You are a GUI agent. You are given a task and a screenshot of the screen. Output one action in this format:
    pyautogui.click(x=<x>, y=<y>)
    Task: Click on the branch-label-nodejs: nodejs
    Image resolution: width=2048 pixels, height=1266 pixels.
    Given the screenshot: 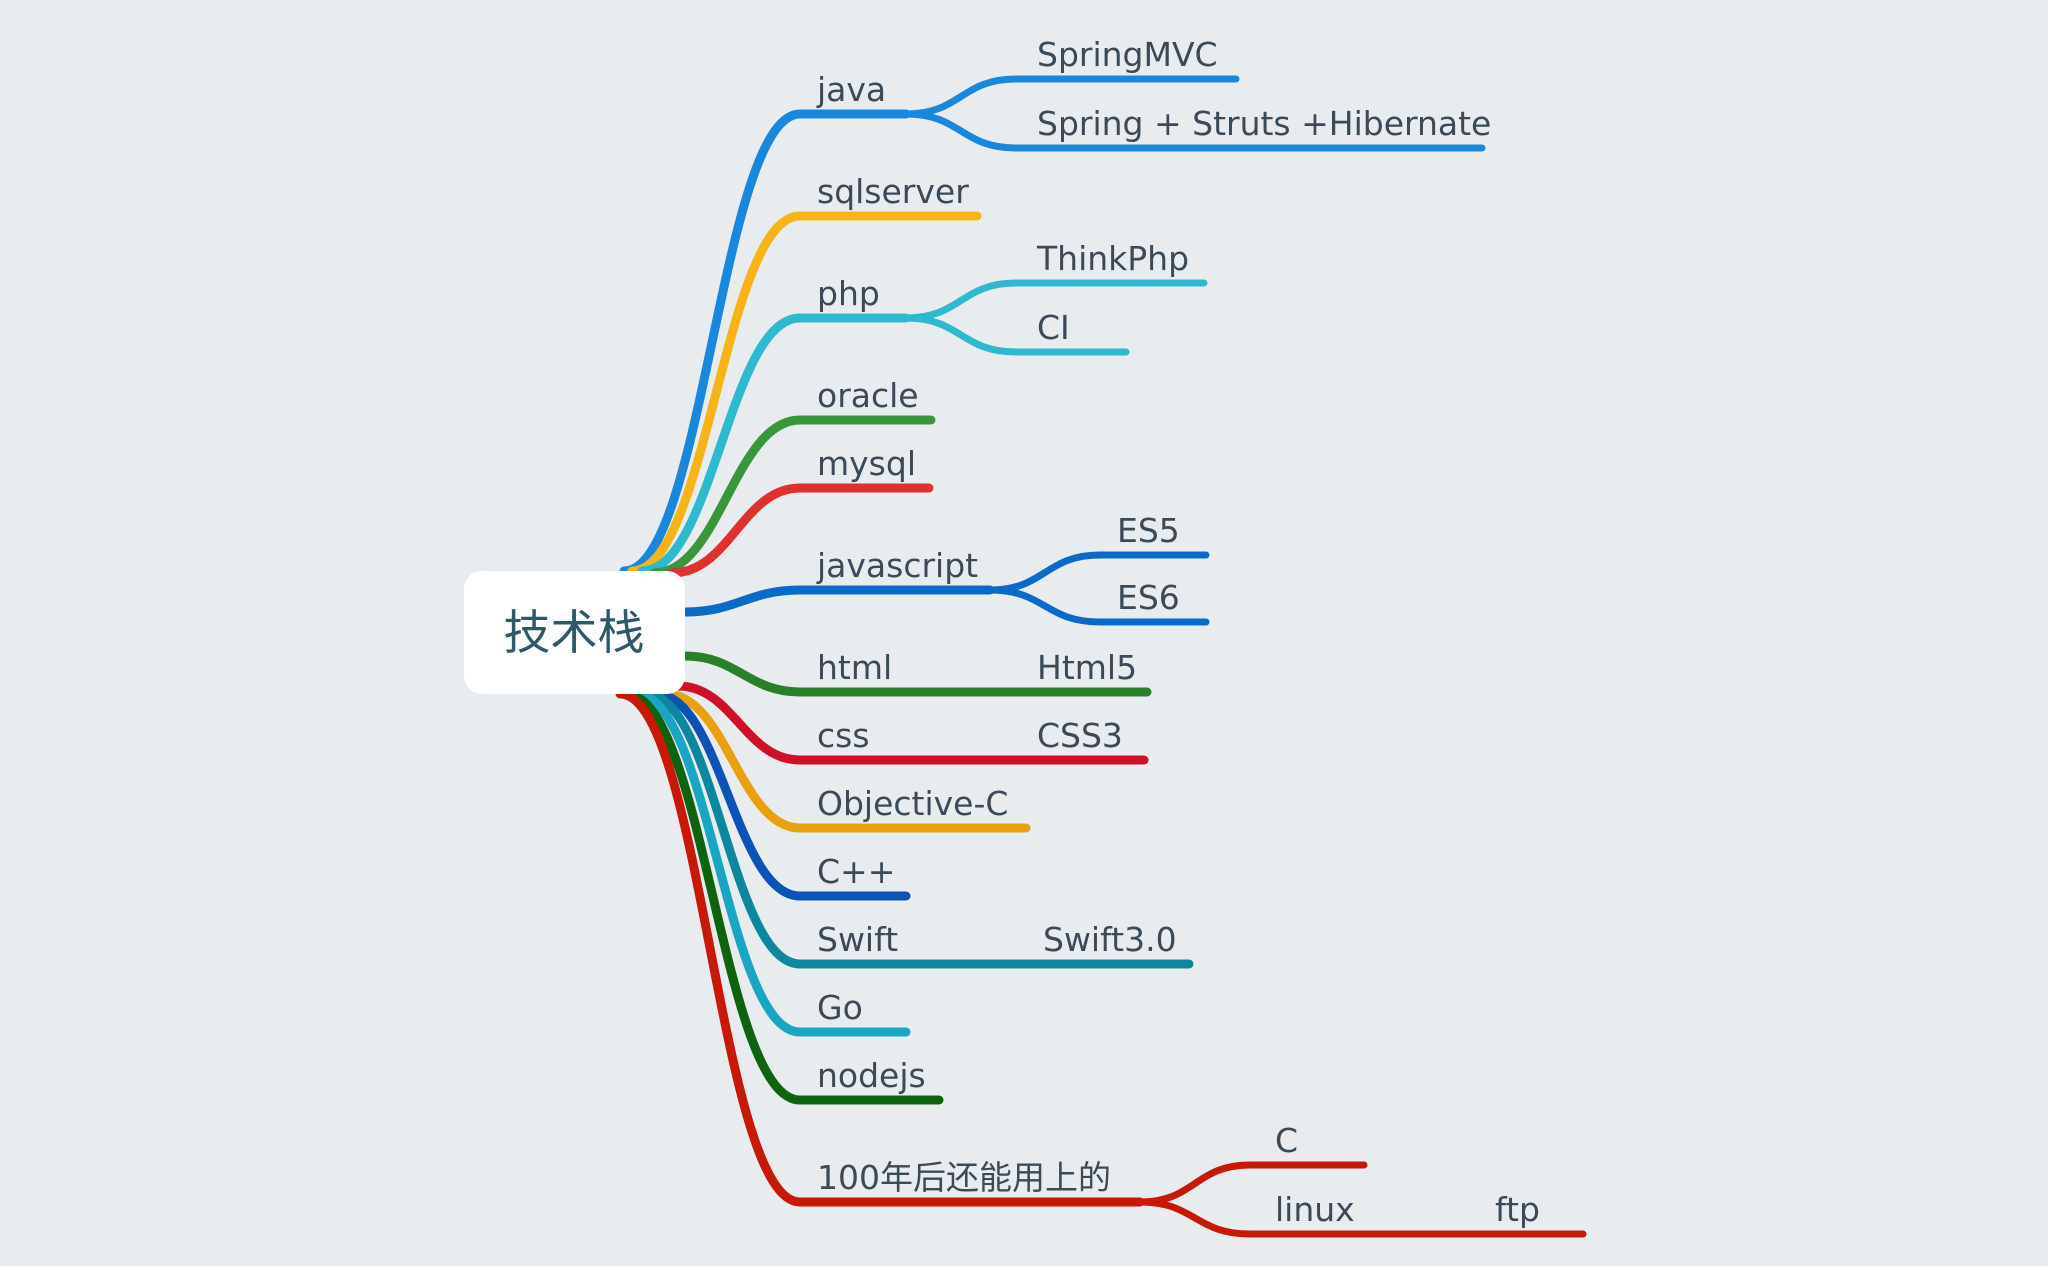 What is the action you would take?
    pyautogui.click(x=871, y=1075)
    